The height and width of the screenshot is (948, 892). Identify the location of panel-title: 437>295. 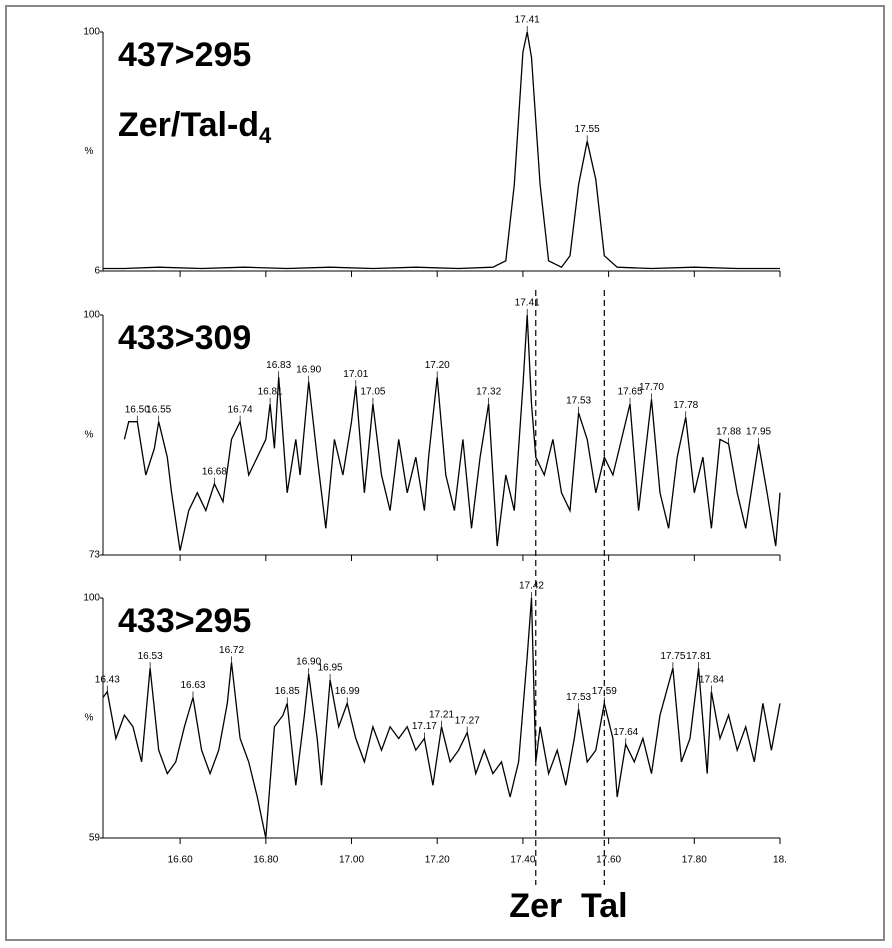
(184, 55).